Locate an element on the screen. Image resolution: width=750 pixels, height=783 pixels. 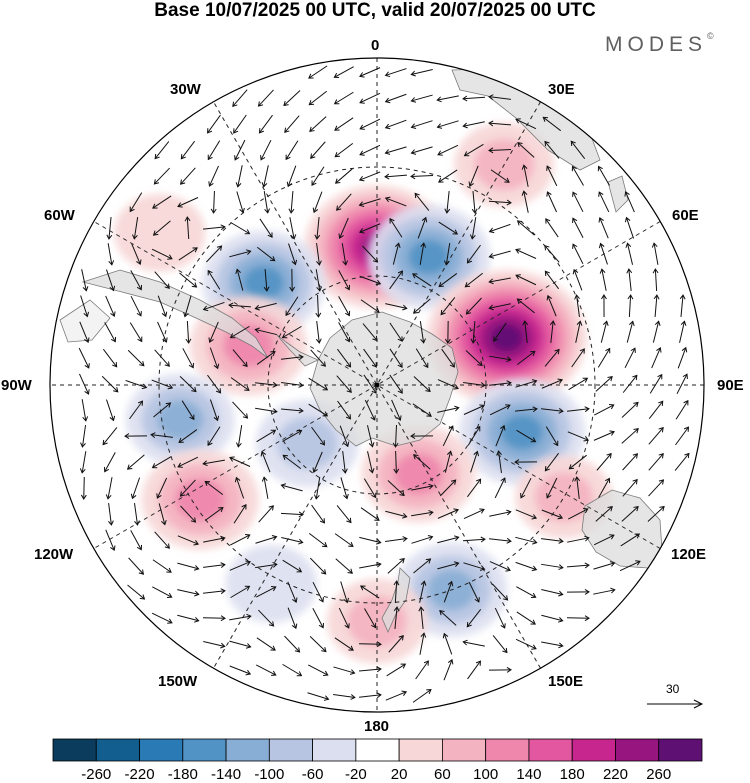
anomaly-neg-150w is located at coordinates (271, 584).